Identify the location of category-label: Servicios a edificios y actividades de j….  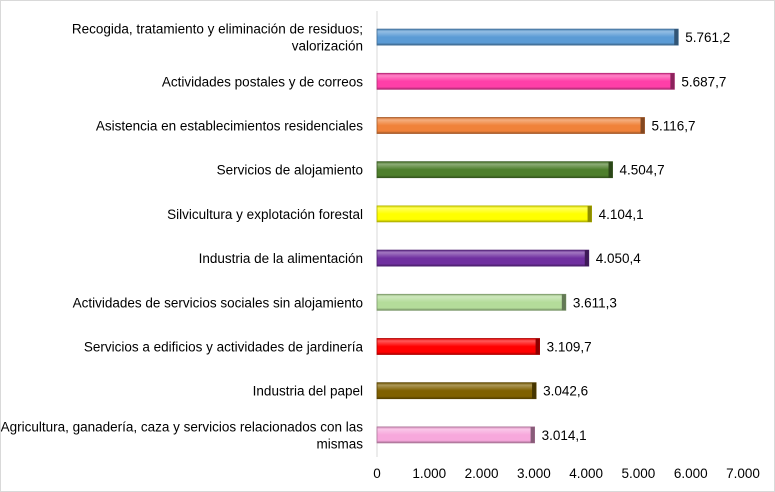
(224, 347).